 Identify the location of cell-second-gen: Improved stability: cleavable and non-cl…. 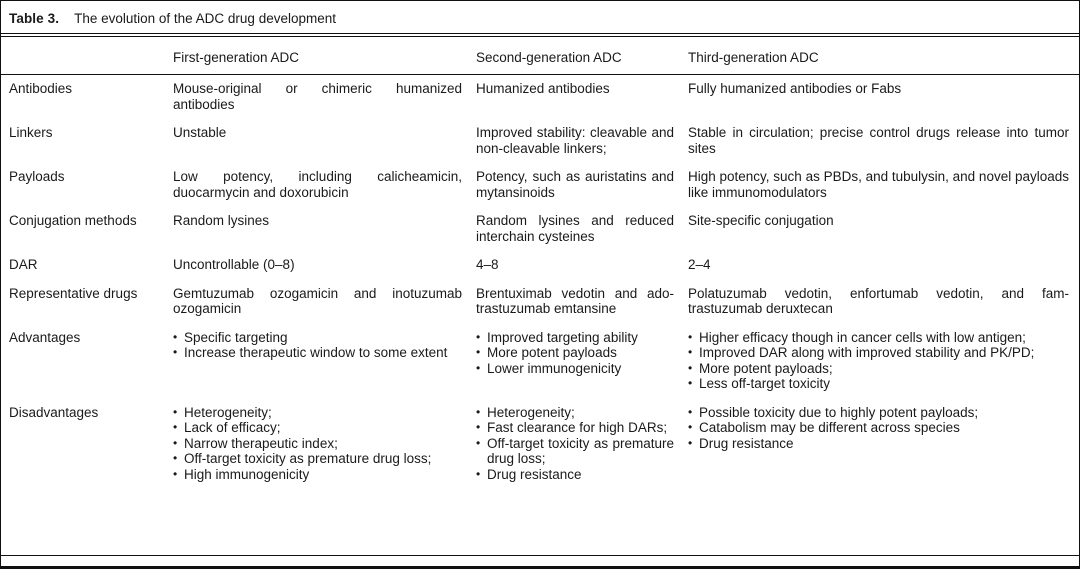
(575, 140).